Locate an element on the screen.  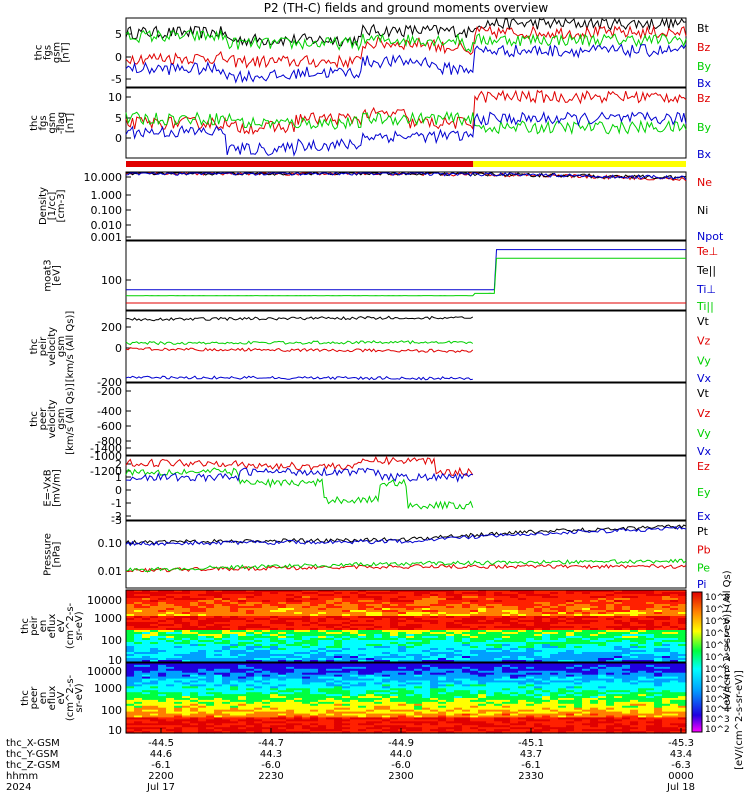
y-axis-label: sr-eV) is located at coordinates (79, 697).